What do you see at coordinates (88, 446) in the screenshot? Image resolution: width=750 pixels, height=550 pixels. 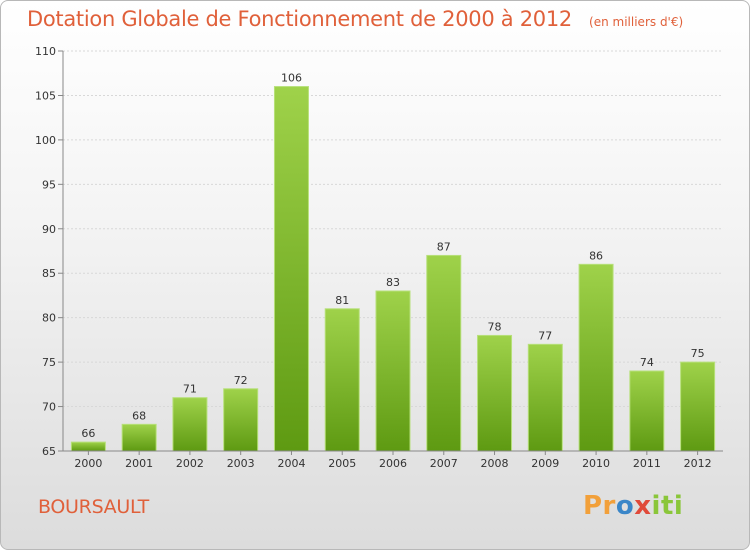 I see `bar-2000` at bounding box center [88, 446].